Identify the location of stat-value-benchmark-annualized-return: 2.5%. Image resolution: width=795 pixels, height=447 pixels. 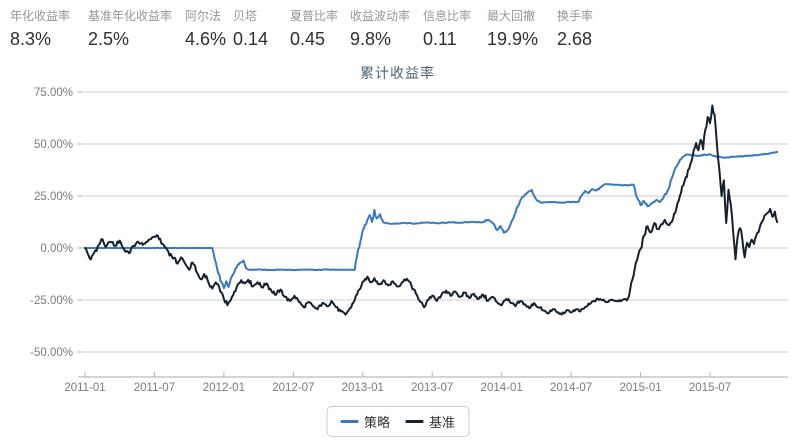
(109, 39).